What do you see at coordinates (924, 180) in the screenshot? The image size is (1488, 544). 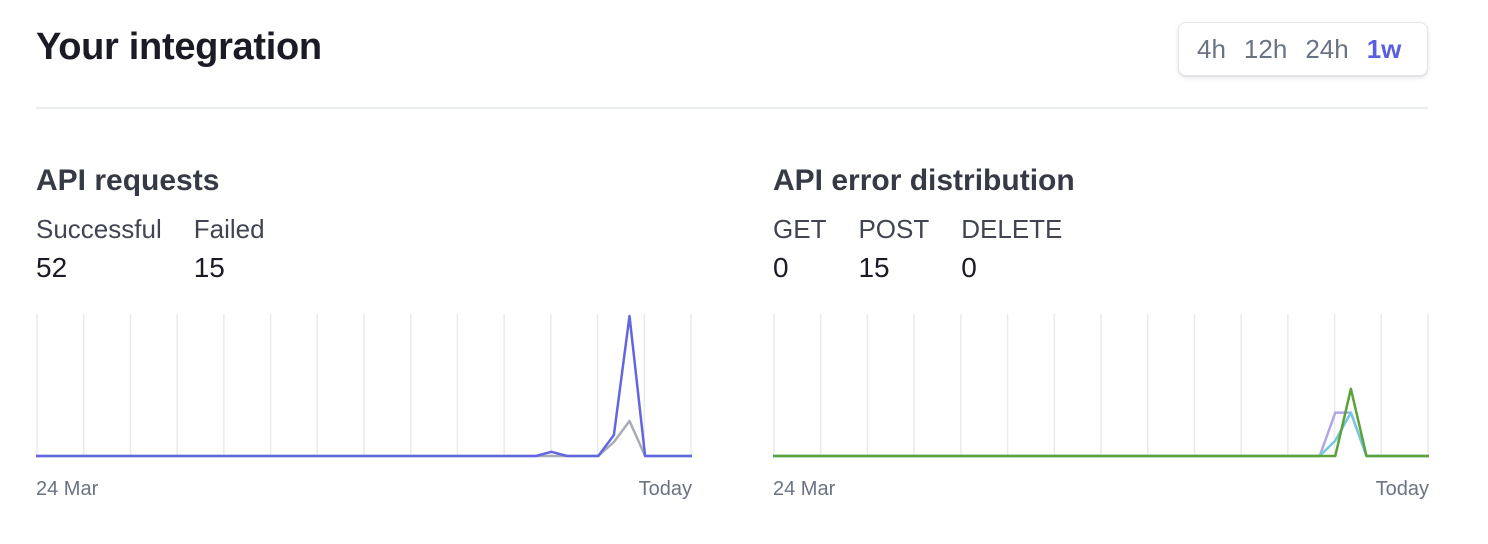 I see `api-errors-title: API error distribution` at bounding box center [924, 180].